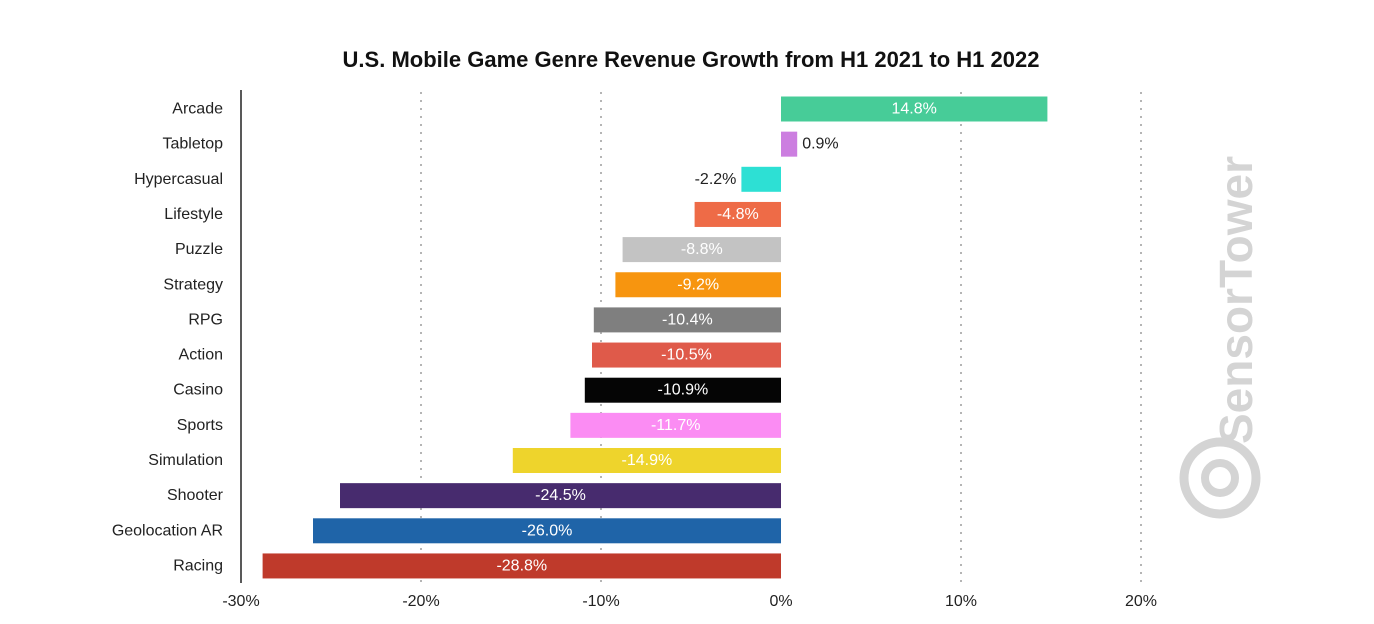 This screenshot has width=1374, height=624. I want to click on data-label-racing: -28.8%, so click(521, 565).